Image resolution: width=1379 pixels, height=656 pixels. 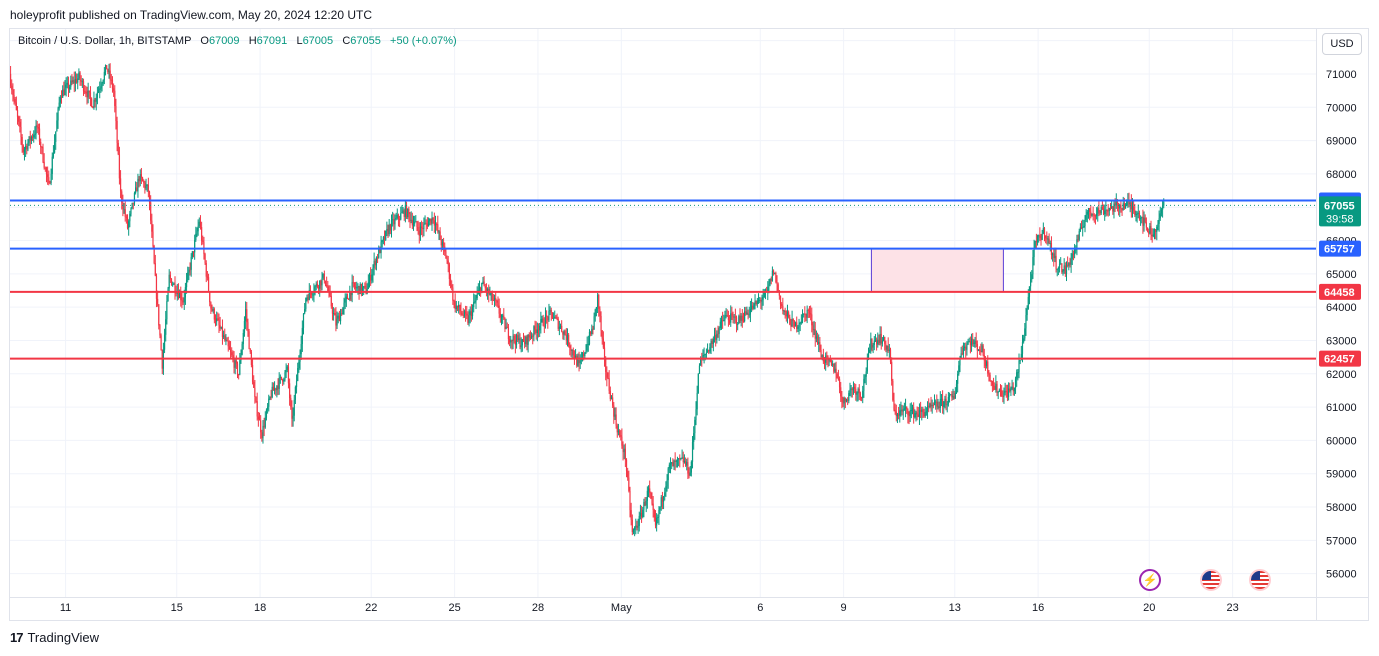 I want to click on level-price-label: 64458, so click(x=1339, y=293).